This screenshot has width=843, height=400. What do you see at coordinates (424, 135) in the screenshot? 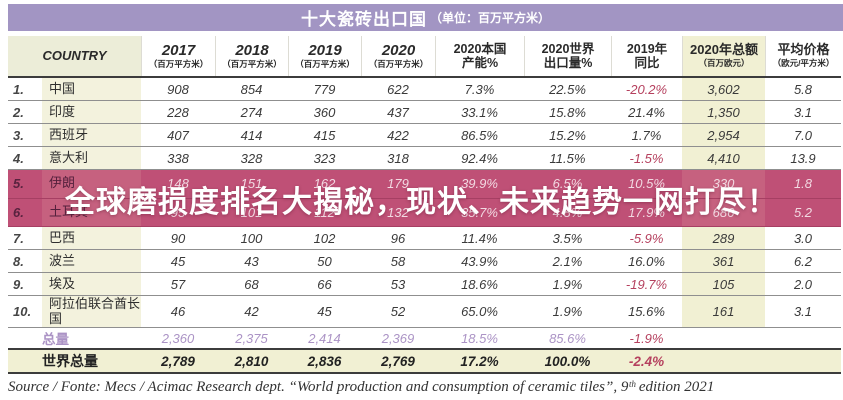
I see `table-row: 3. 西班牙 407 414 415 422 86.5% 15.2% 1.7% 2,954 7.0` at bounding box center [424, 135].